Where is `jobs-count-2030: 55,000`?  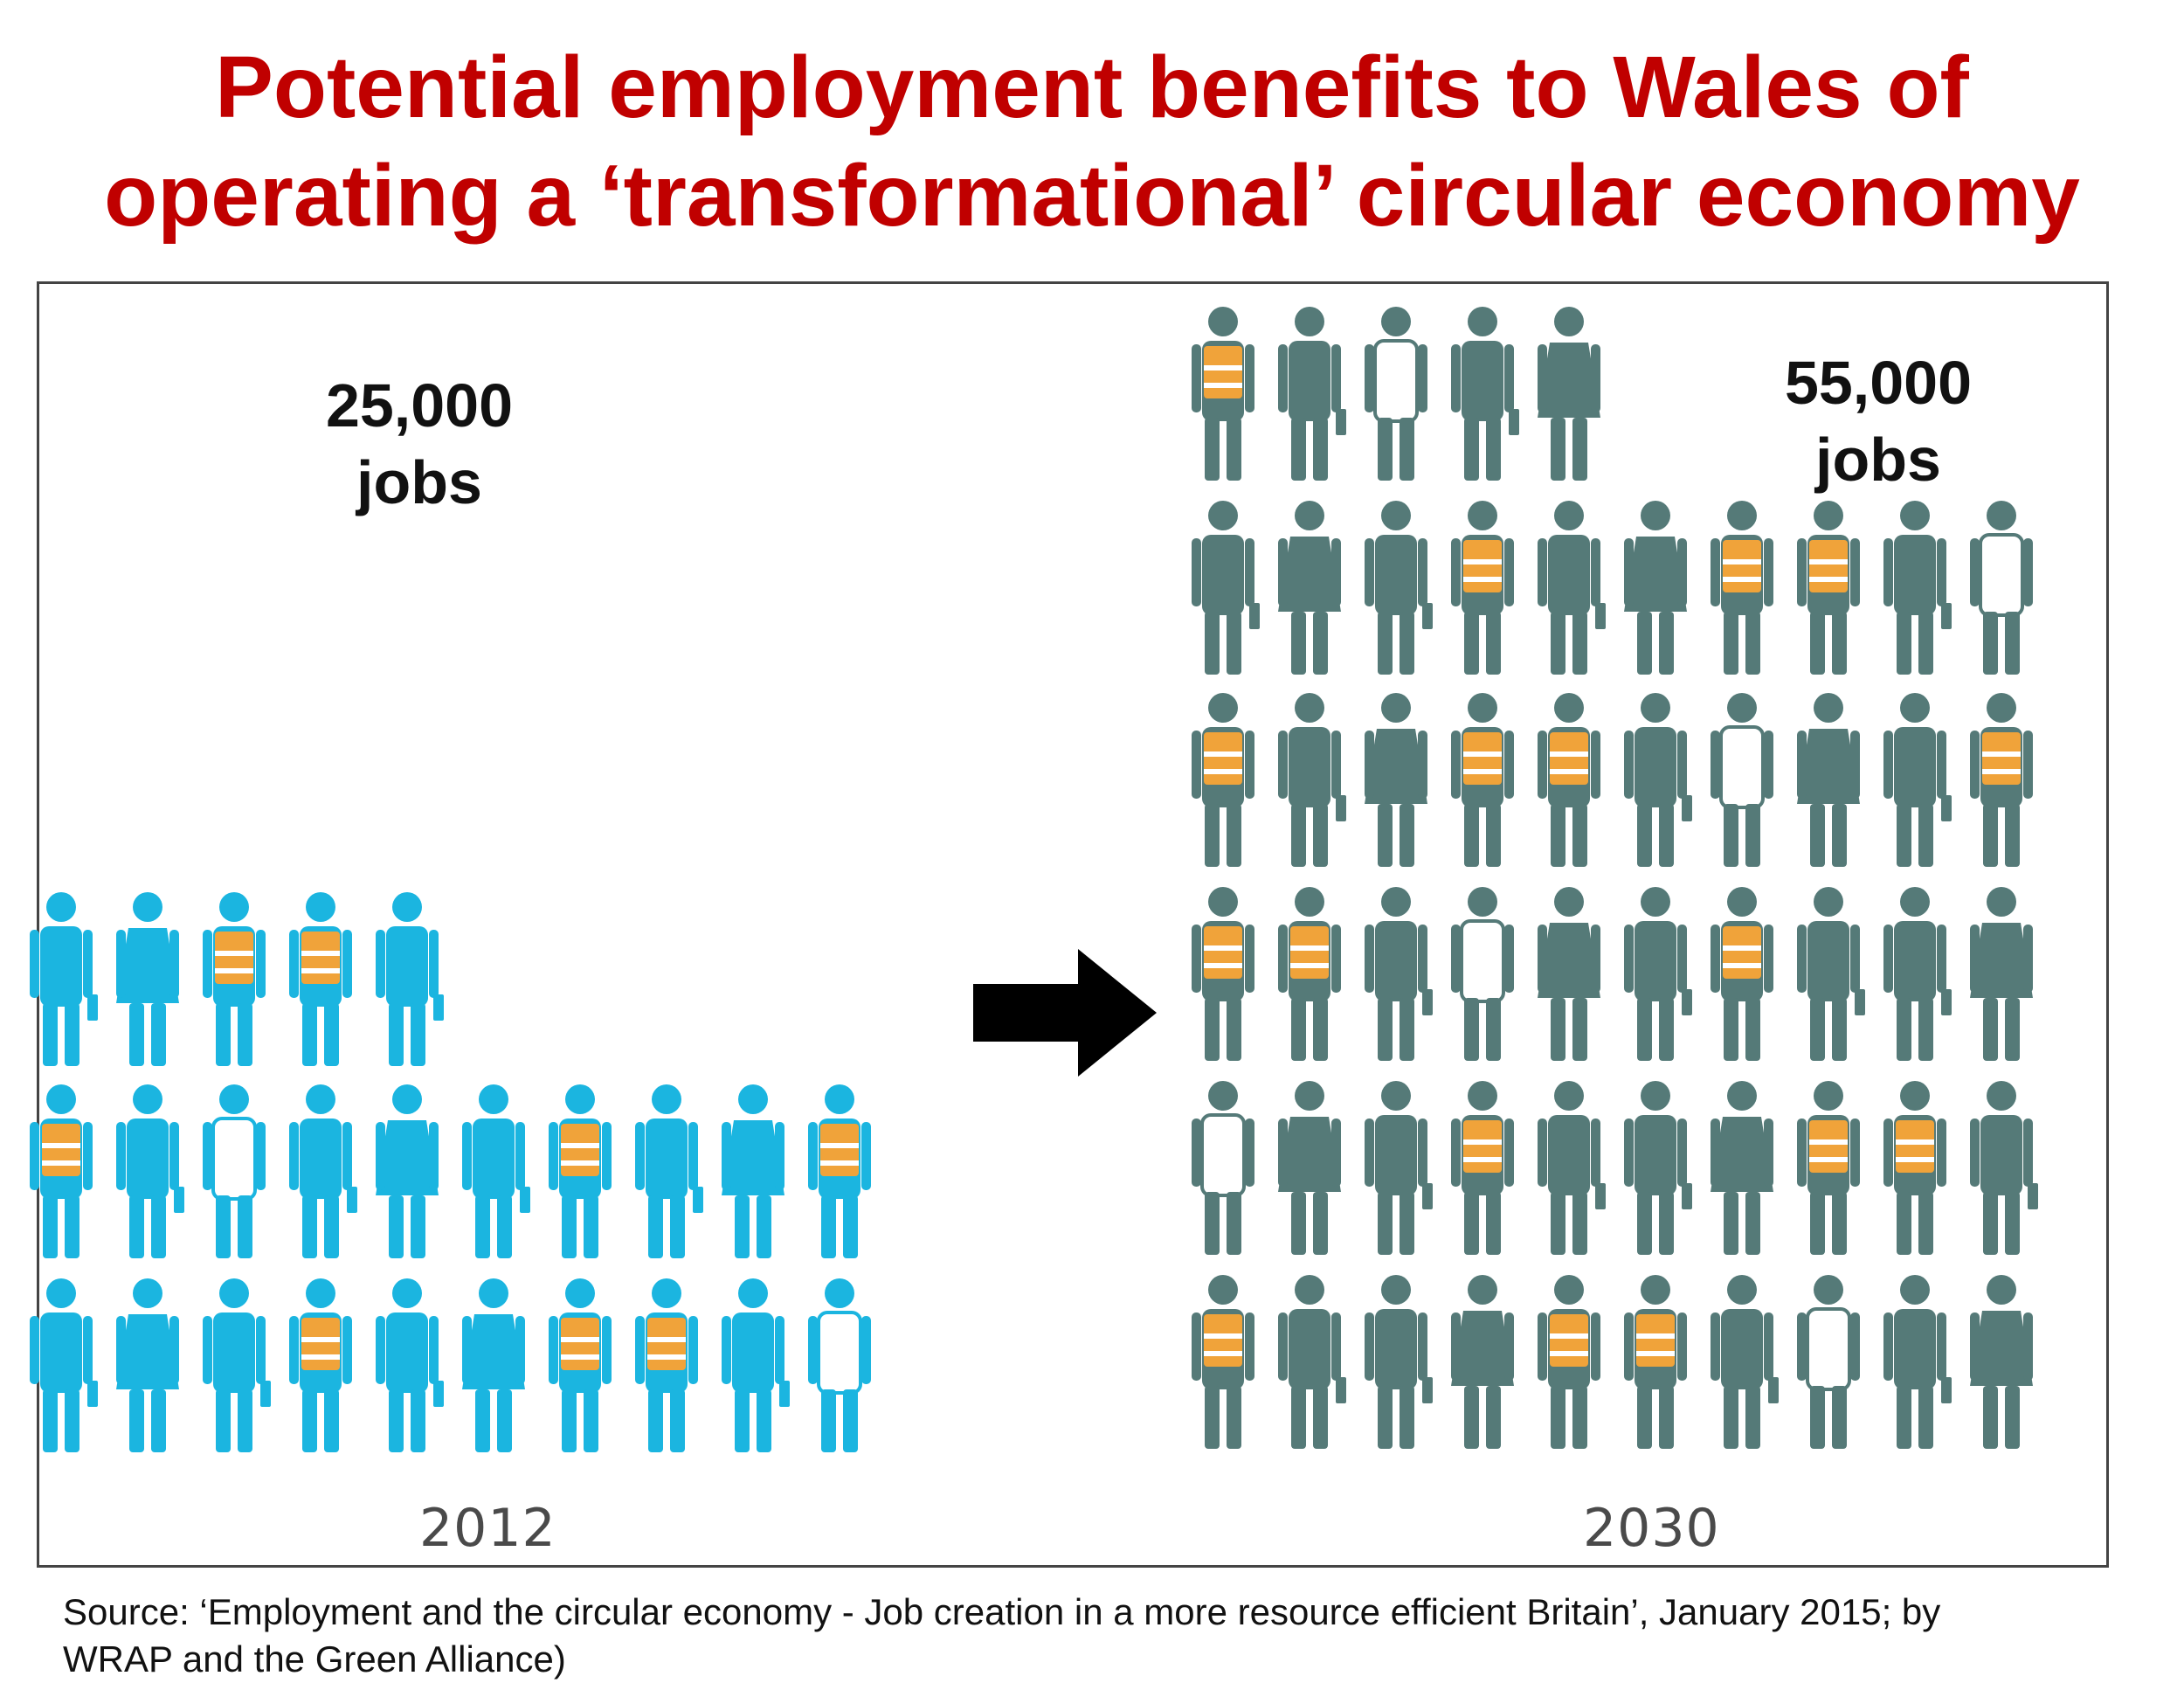
jobs-count-2030: 55,000 is located at coordinates (1878, 383).